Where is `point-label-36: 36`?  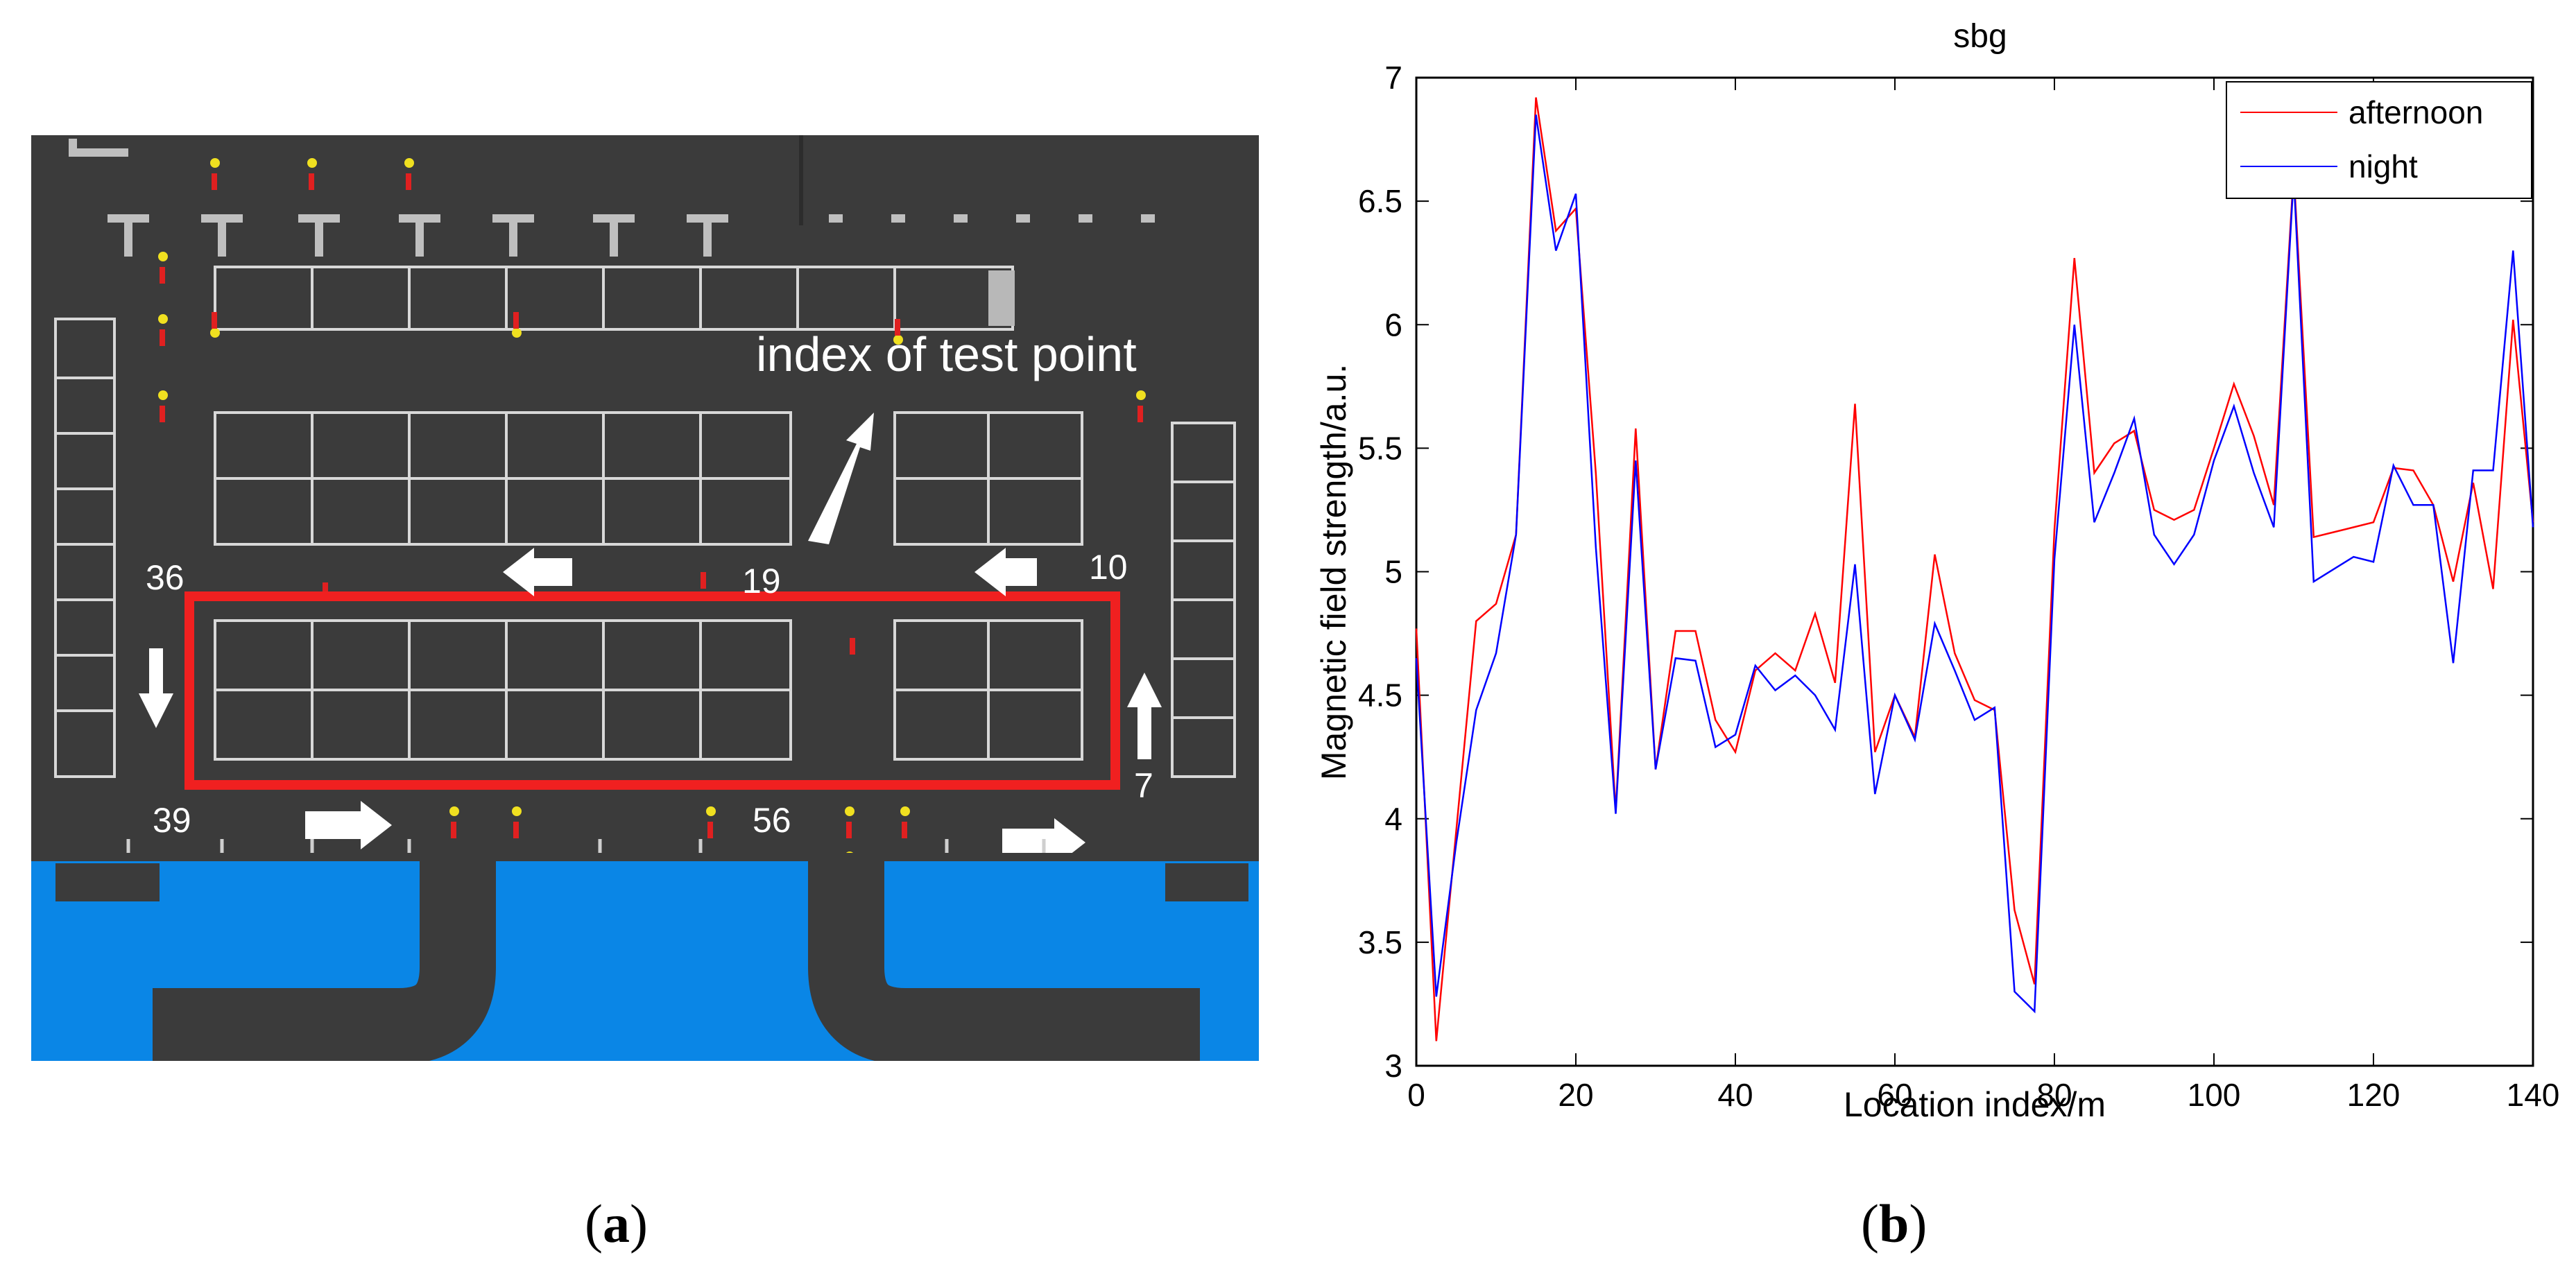 point-label-36: 36 is located at coordinates (165, 577).